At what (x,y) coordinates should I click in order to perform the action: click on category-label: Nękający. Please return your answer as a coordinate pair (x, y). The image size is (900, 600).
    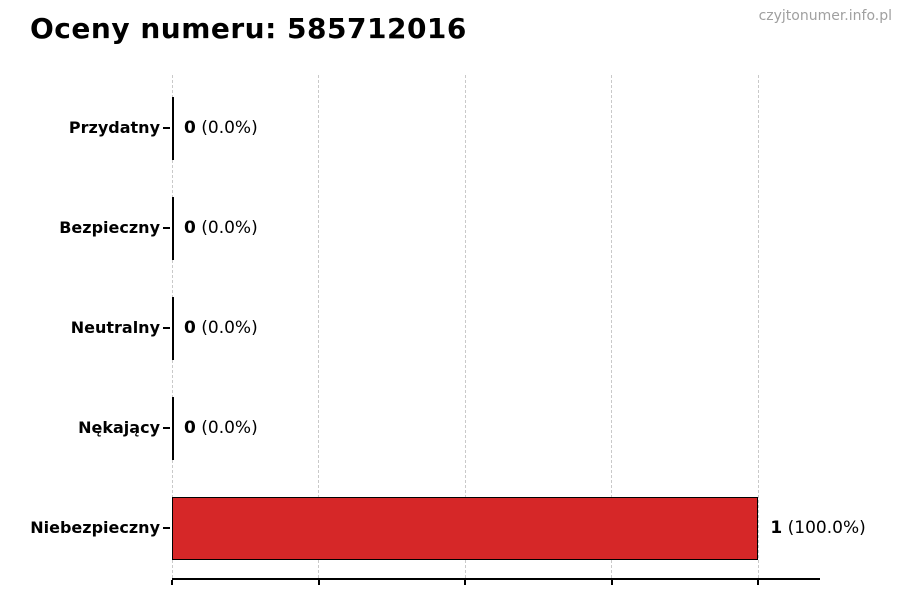
    Looking at the image, I should click on (119, 427).